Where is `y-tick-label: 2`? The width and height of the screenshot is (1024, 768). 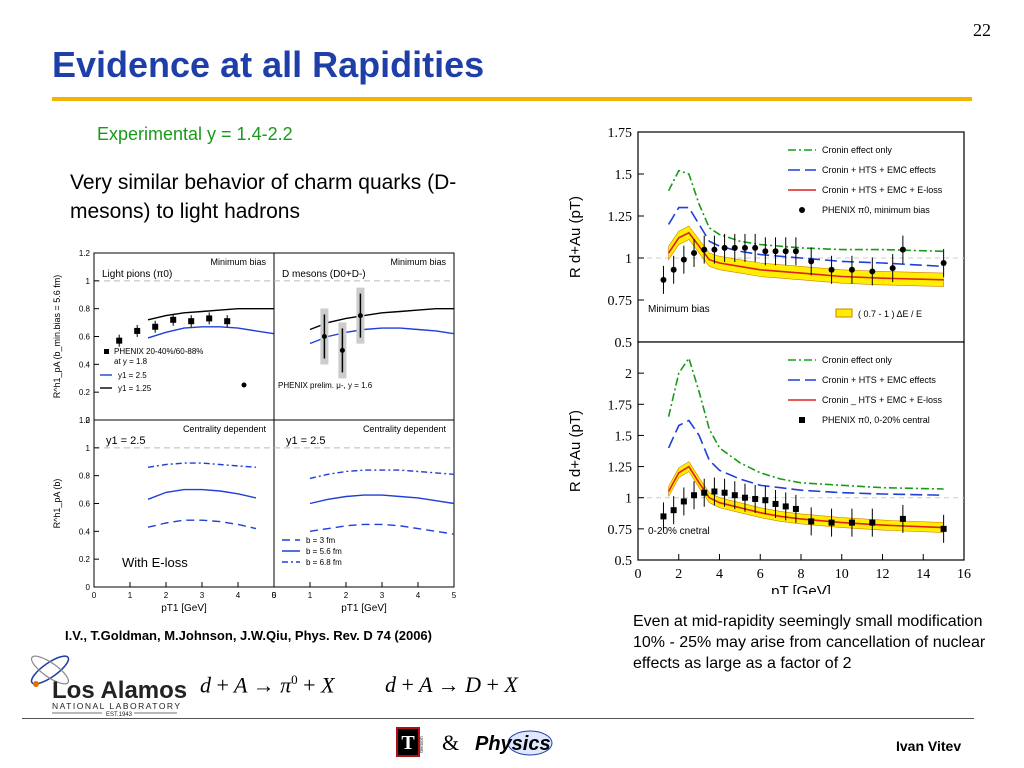
y-tick-label: 2 is located at coordinates (628, 374).